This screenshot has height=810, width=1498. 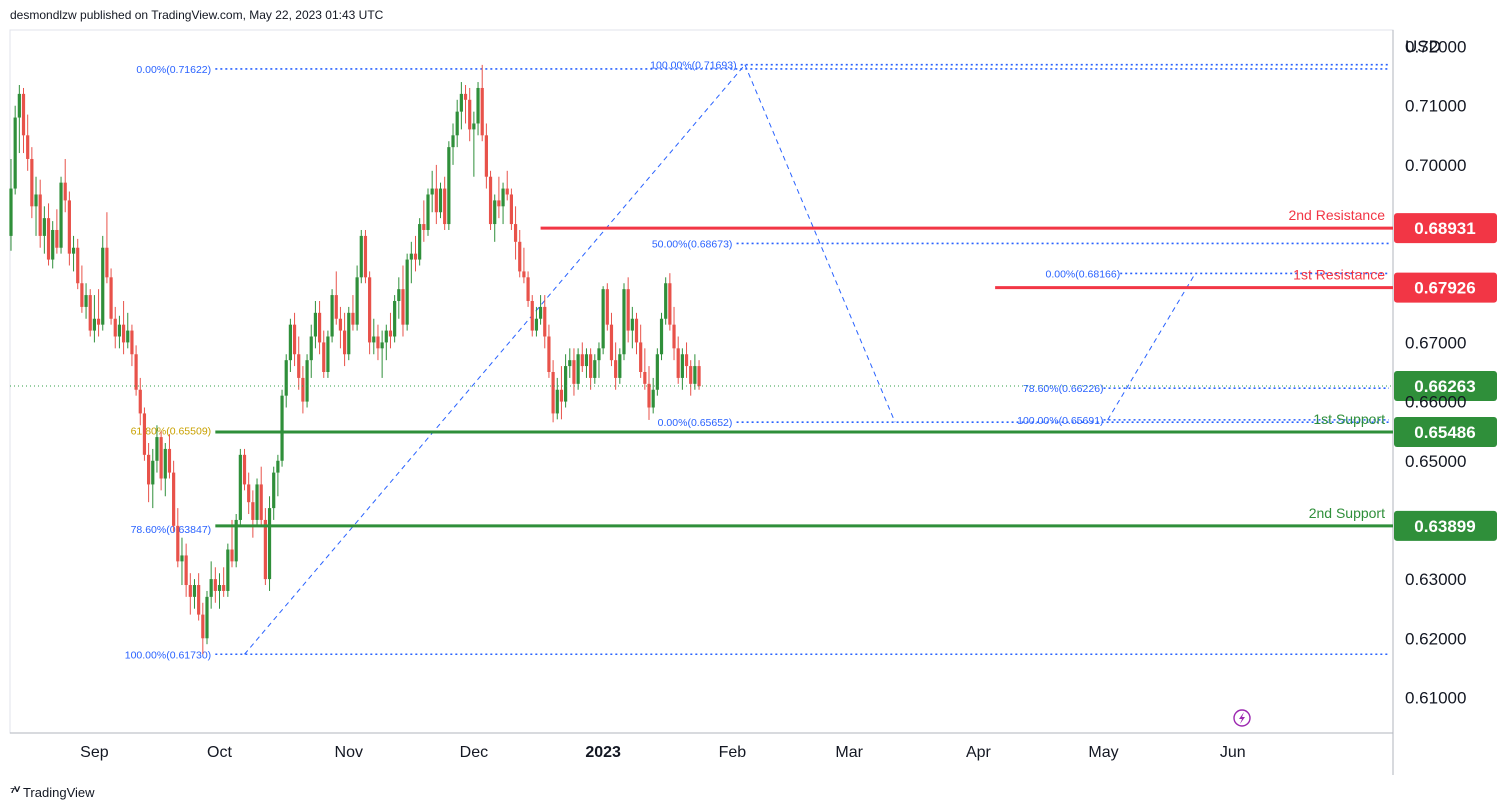 I want to click on time-tick-label: May, so click(x=1103, y=752).